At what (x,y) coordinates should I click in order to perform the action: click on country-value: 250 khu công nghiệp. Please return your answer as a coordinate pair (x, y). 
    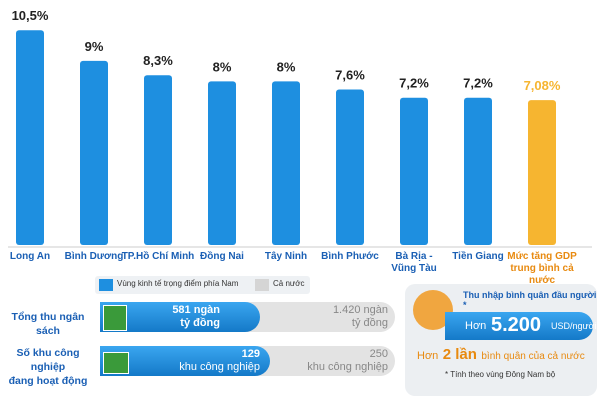
    Looking at the image, I should click on (334, 361).